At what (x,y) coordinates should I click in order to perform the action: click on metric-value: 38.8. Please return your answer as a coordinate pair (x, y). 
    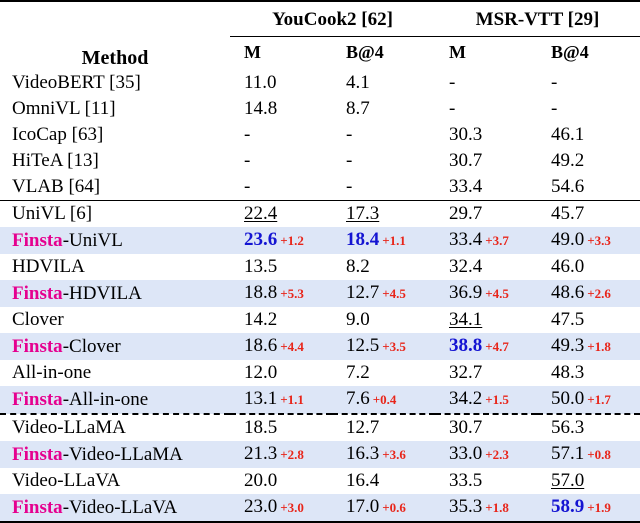
    Looking at the image, I should click on (466, 345).